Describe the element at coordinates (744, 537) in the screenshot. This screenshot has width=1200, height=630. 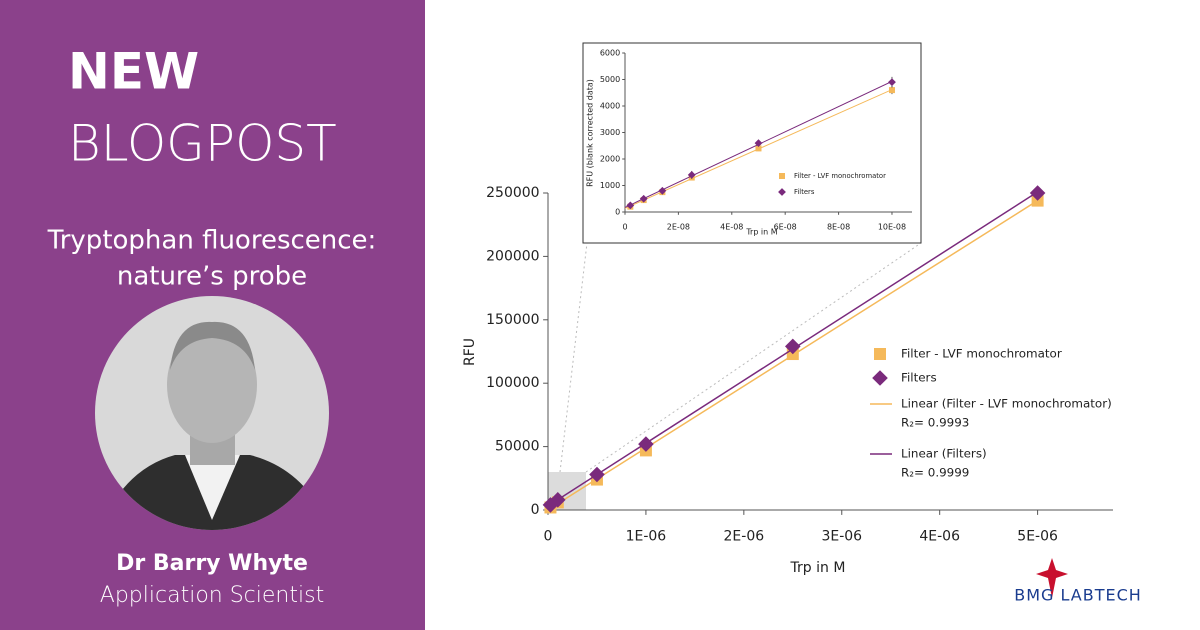
I see `x-tick-label: 2E-06` at that location.